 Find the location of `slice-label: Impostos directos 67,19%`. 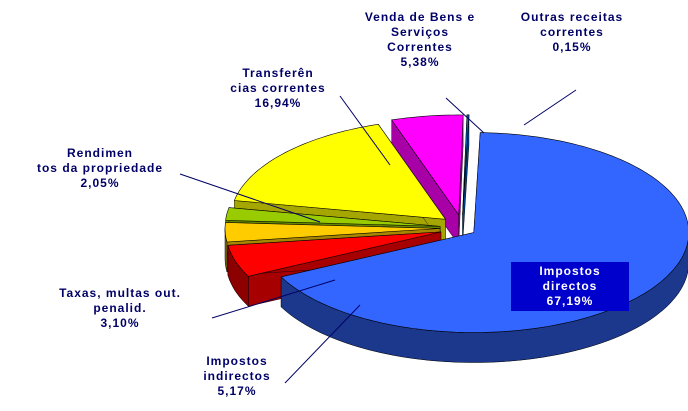

slice-label: Impostos directos 67,19% is located at coordinates (570, 286).